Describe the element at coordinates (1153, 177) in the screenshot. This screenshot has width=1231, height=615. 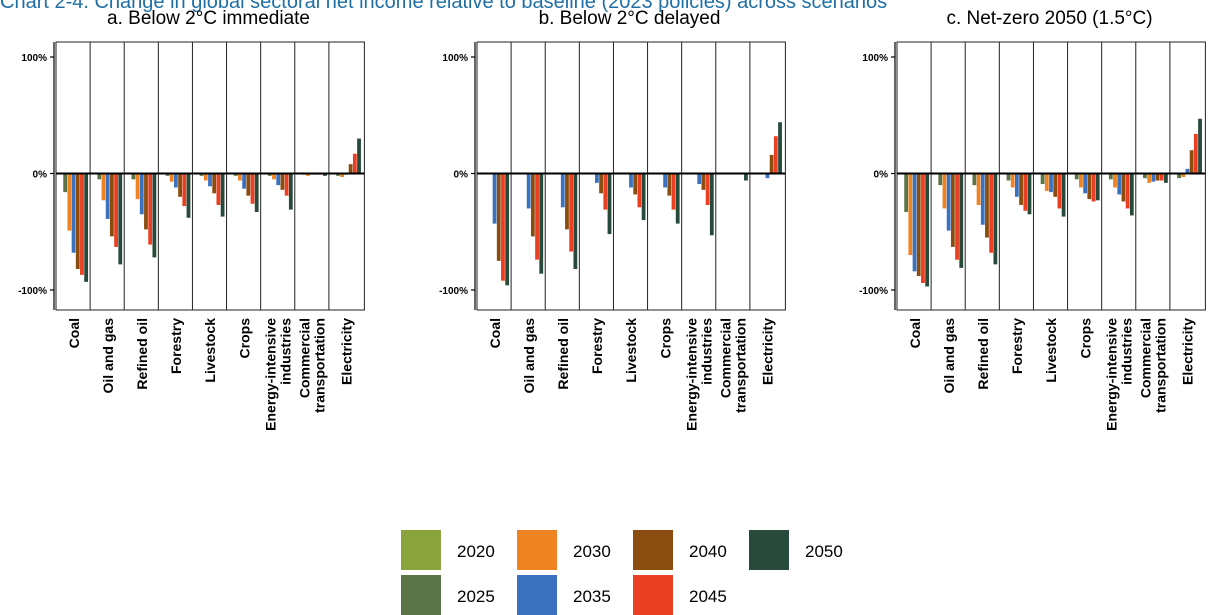
I see `bar-2-7-2035` at that location.